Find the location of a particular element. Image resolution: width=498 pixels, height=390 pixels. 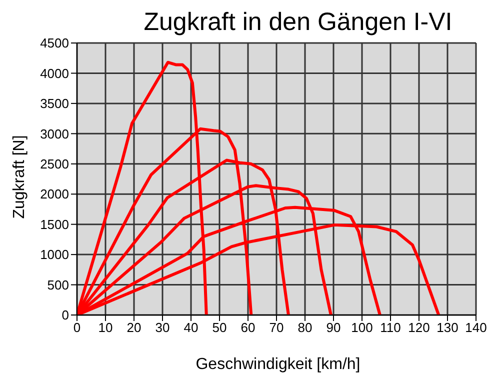

y-tick-label: 0 is located at coordinates (65, 315).